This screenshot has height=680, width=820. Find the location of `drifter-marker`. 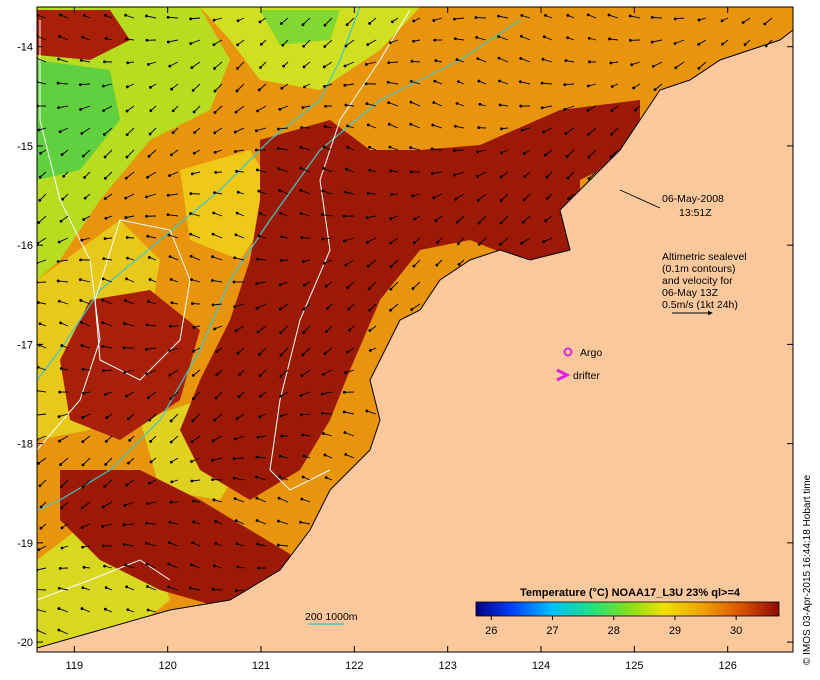

drifter-marker is located at coordinates (563, 375).